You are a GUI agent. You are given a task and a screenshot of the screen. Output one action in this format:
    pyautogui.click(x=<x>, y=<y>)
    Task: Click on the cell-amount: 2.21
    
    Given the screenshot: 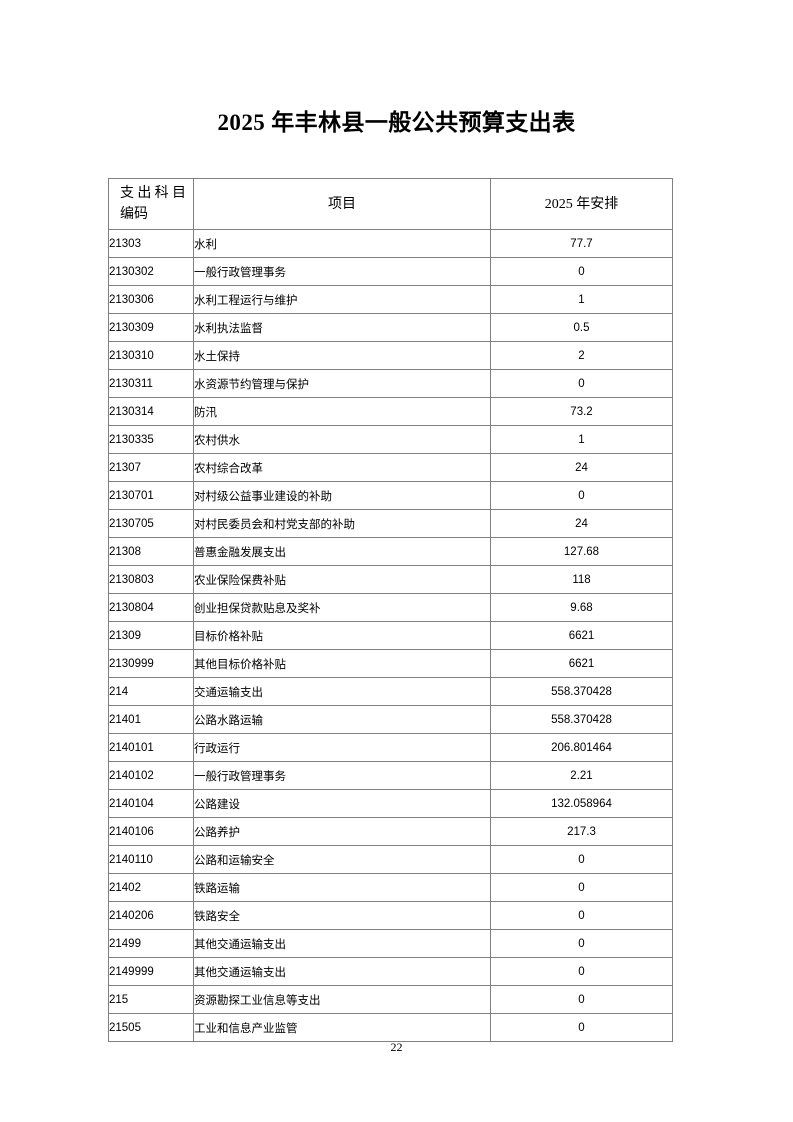 What is the action you would take?
    pyautogui.click(x=581, y=775)
    